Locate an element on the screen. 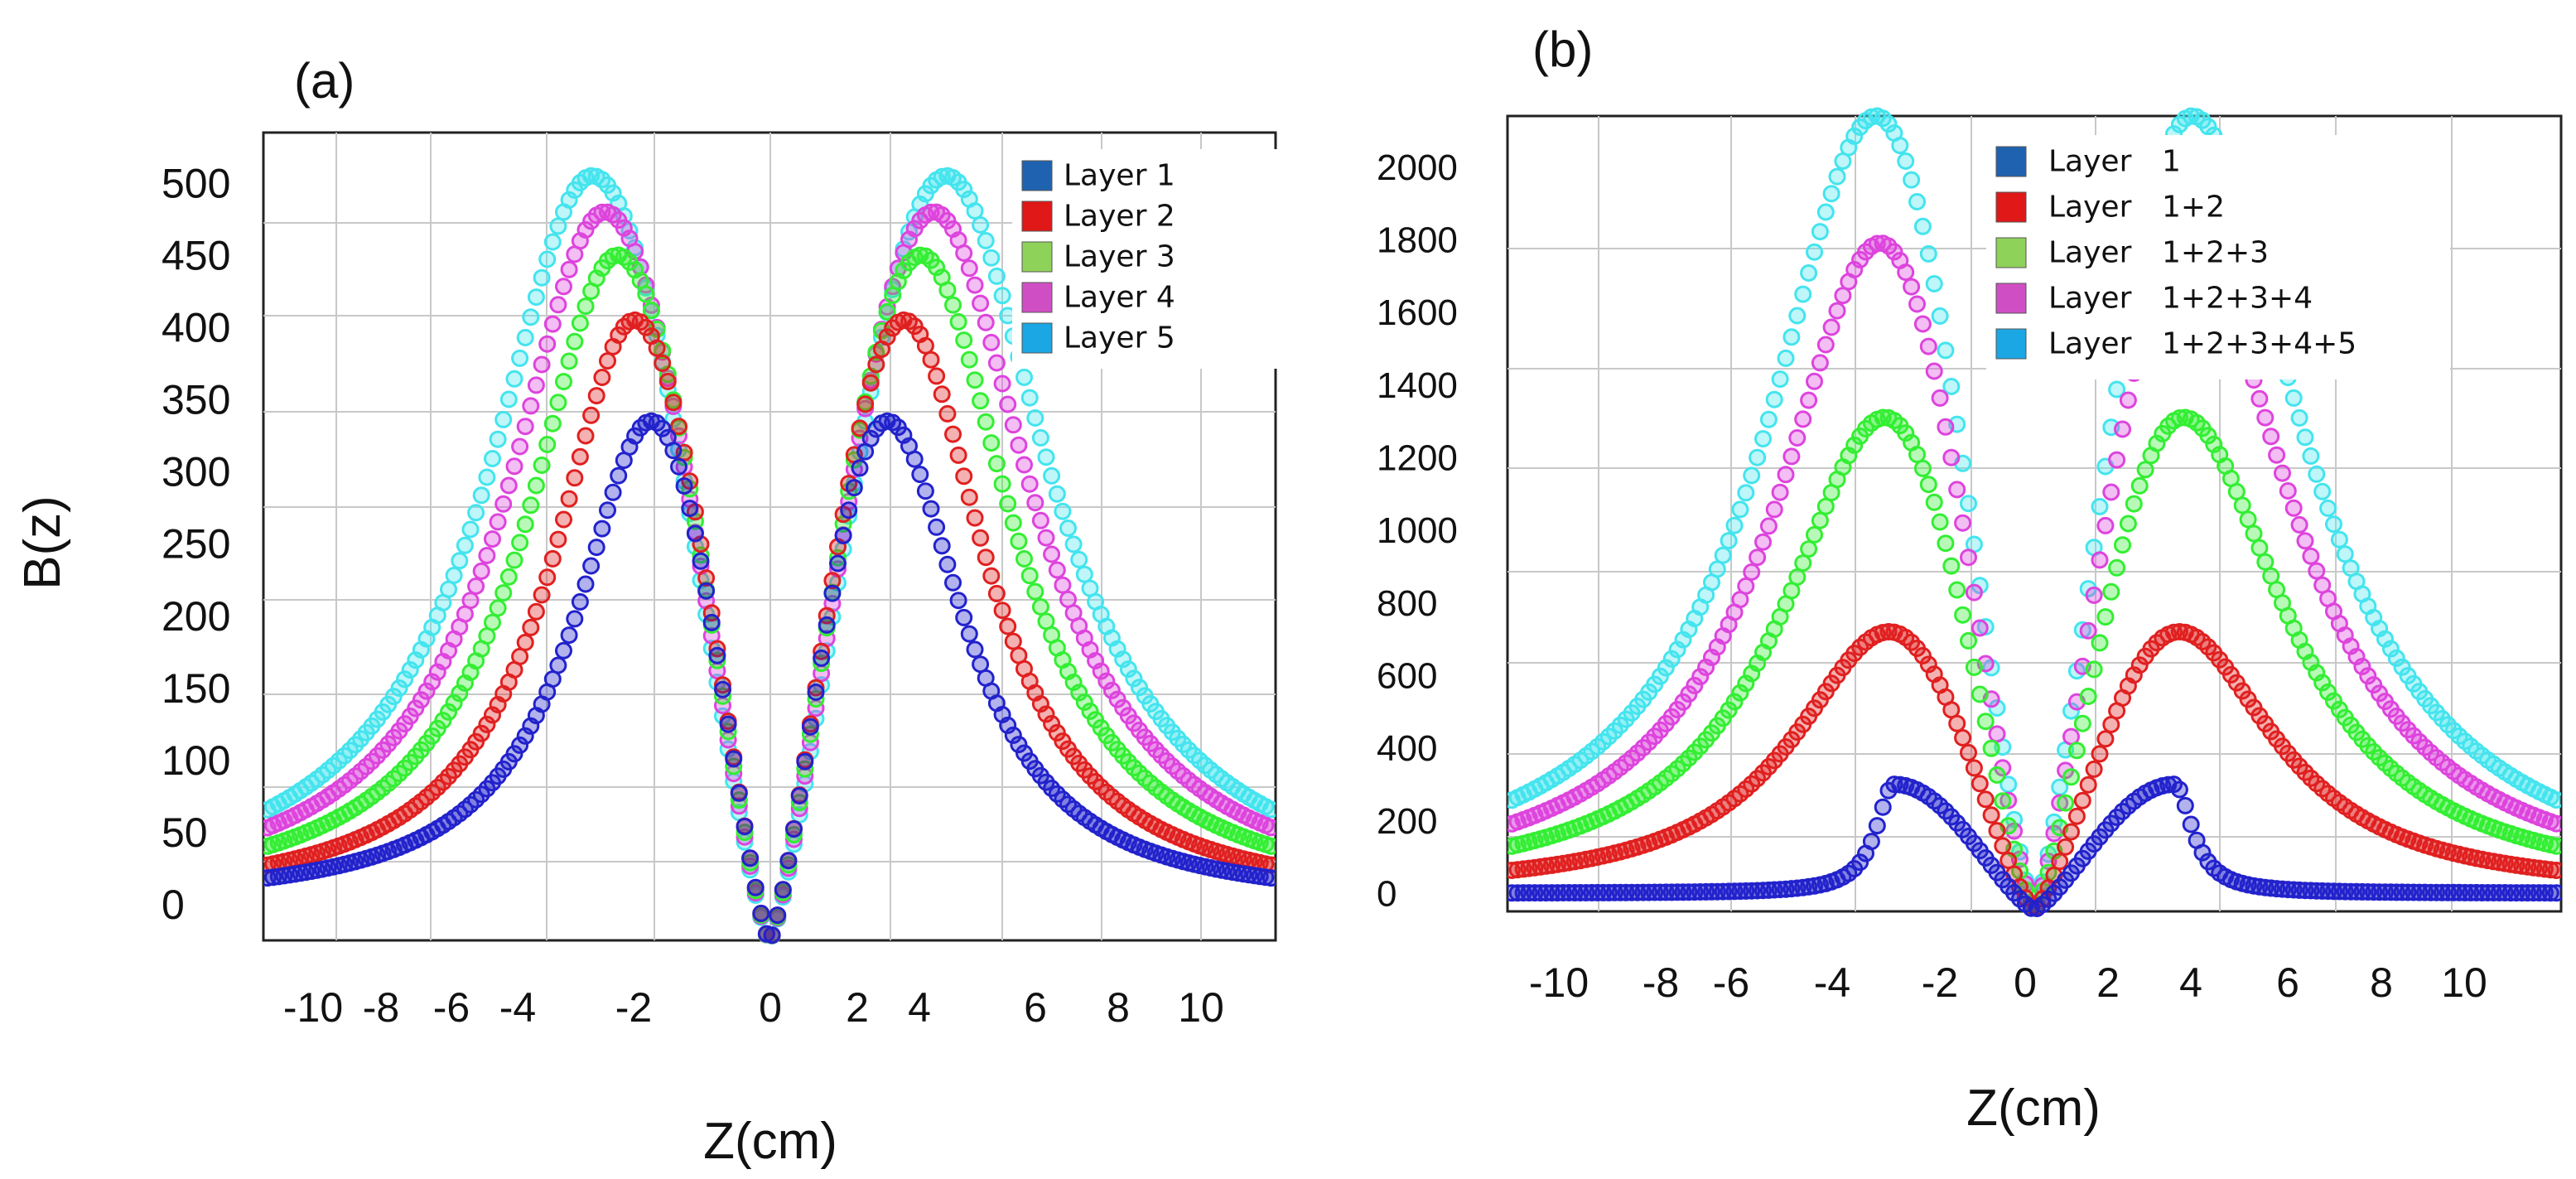 Image resolution: width=2576 pixels, height=1179 pixels. x-tick-label: -8 is located at coordinates (381, 1008).